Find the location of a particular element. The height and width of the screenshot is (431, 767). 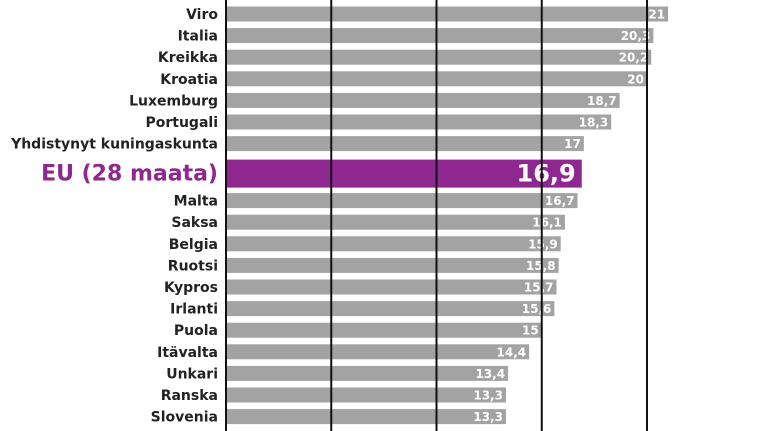

value-label: 17 is located at coordinates (572, 144).